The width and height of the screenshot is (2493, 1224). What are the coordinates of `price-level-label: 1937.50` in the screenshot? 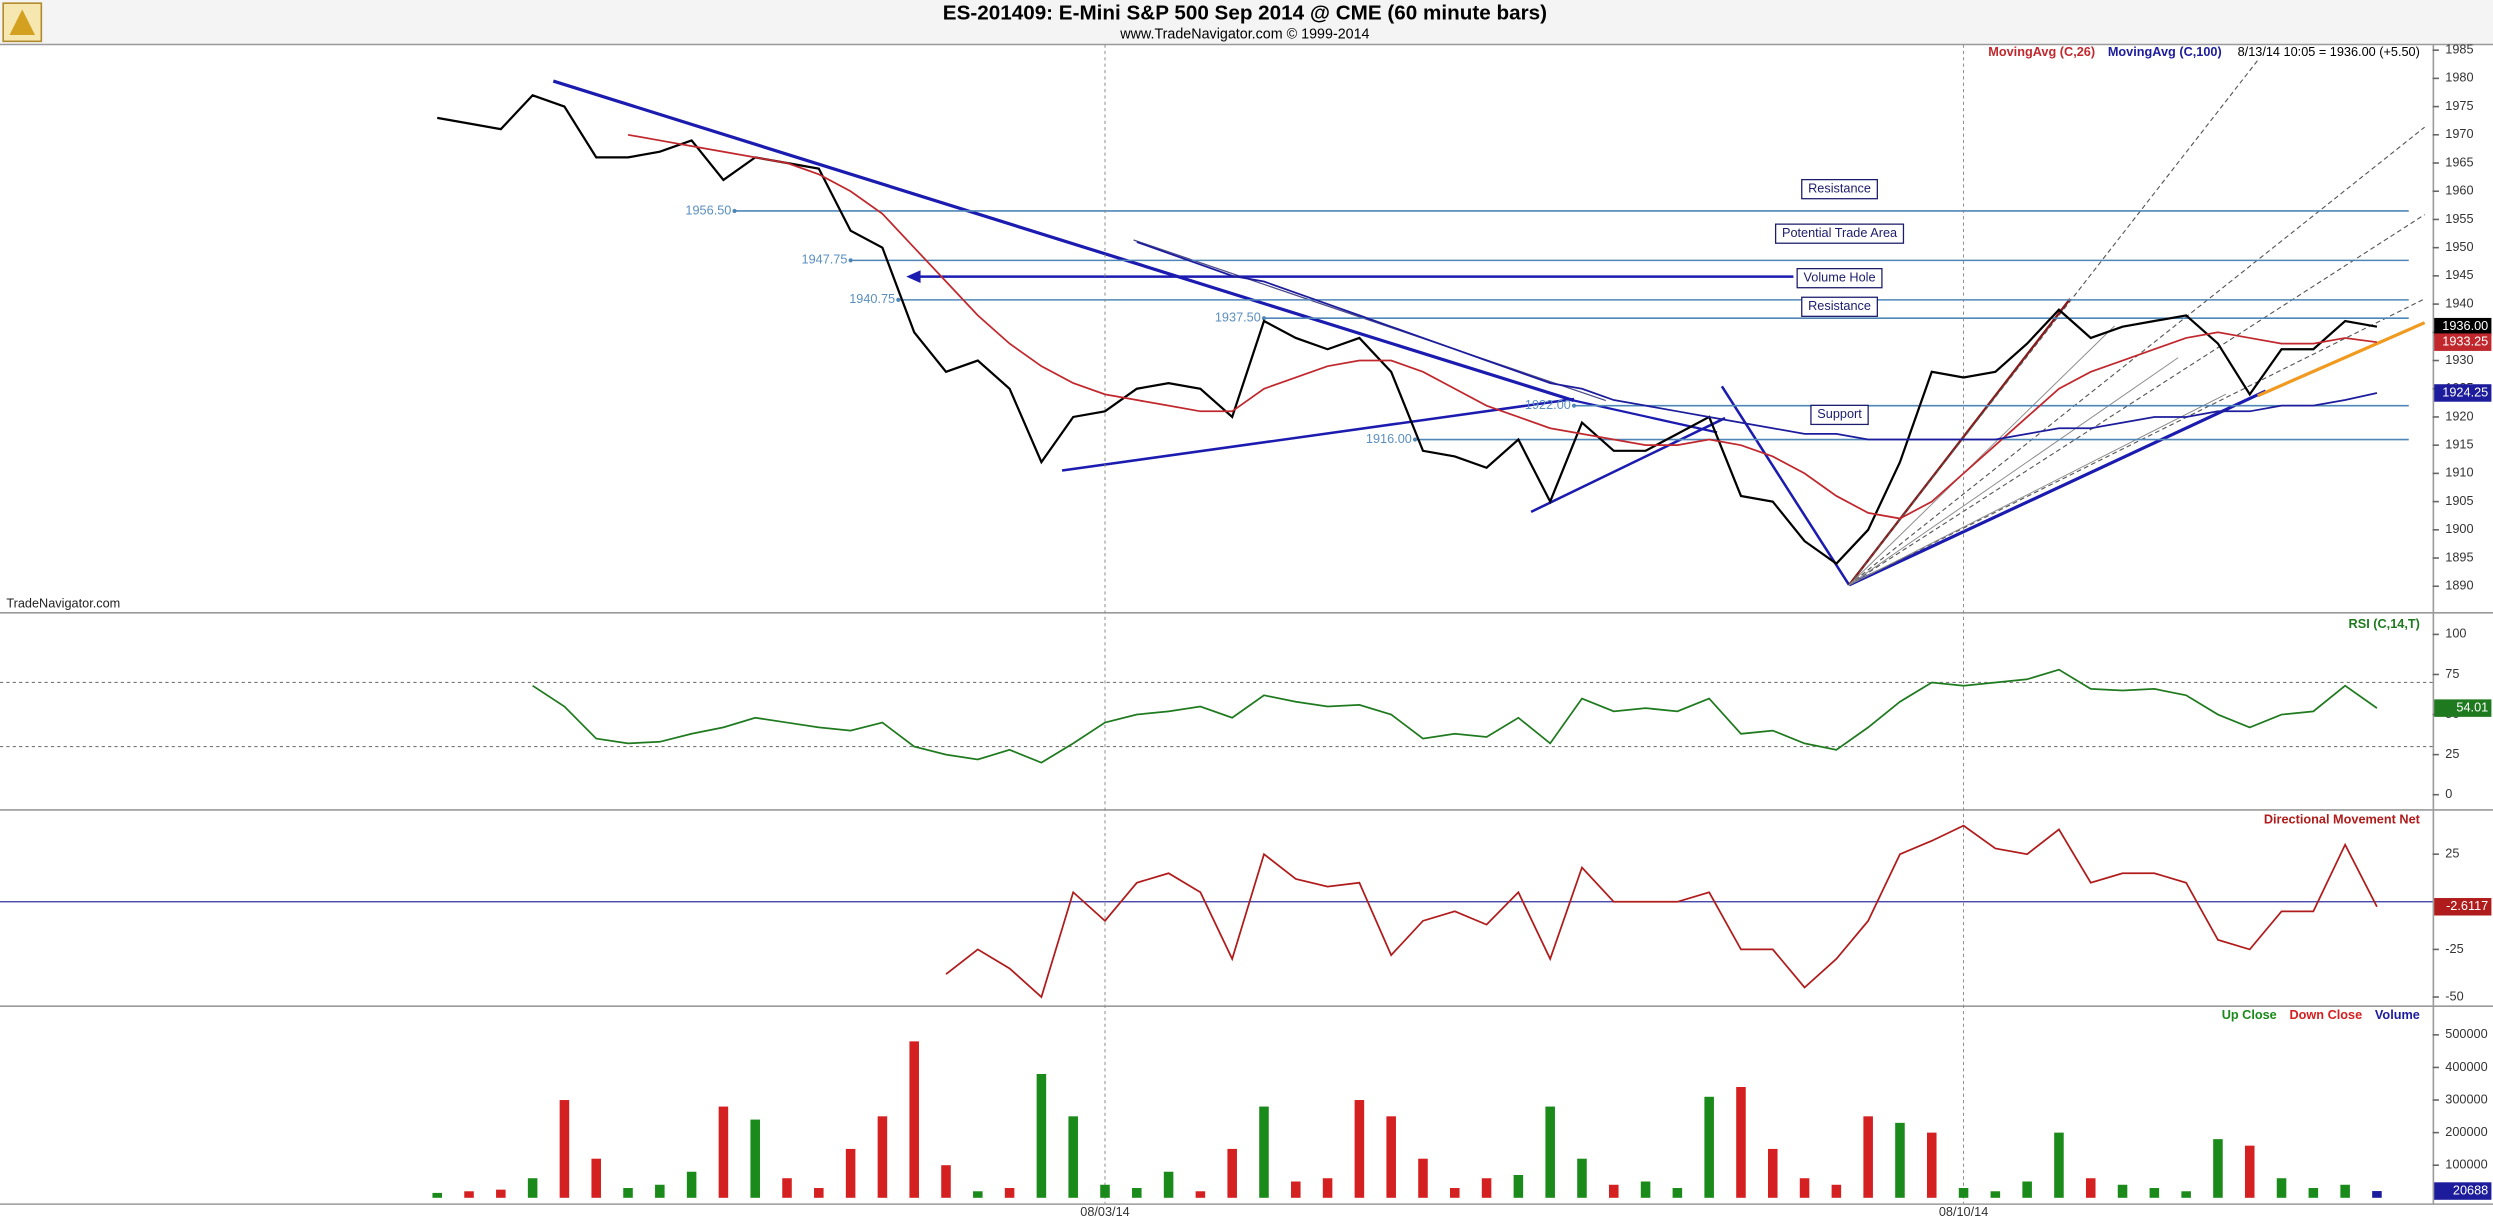 It's located at (1238, 317).